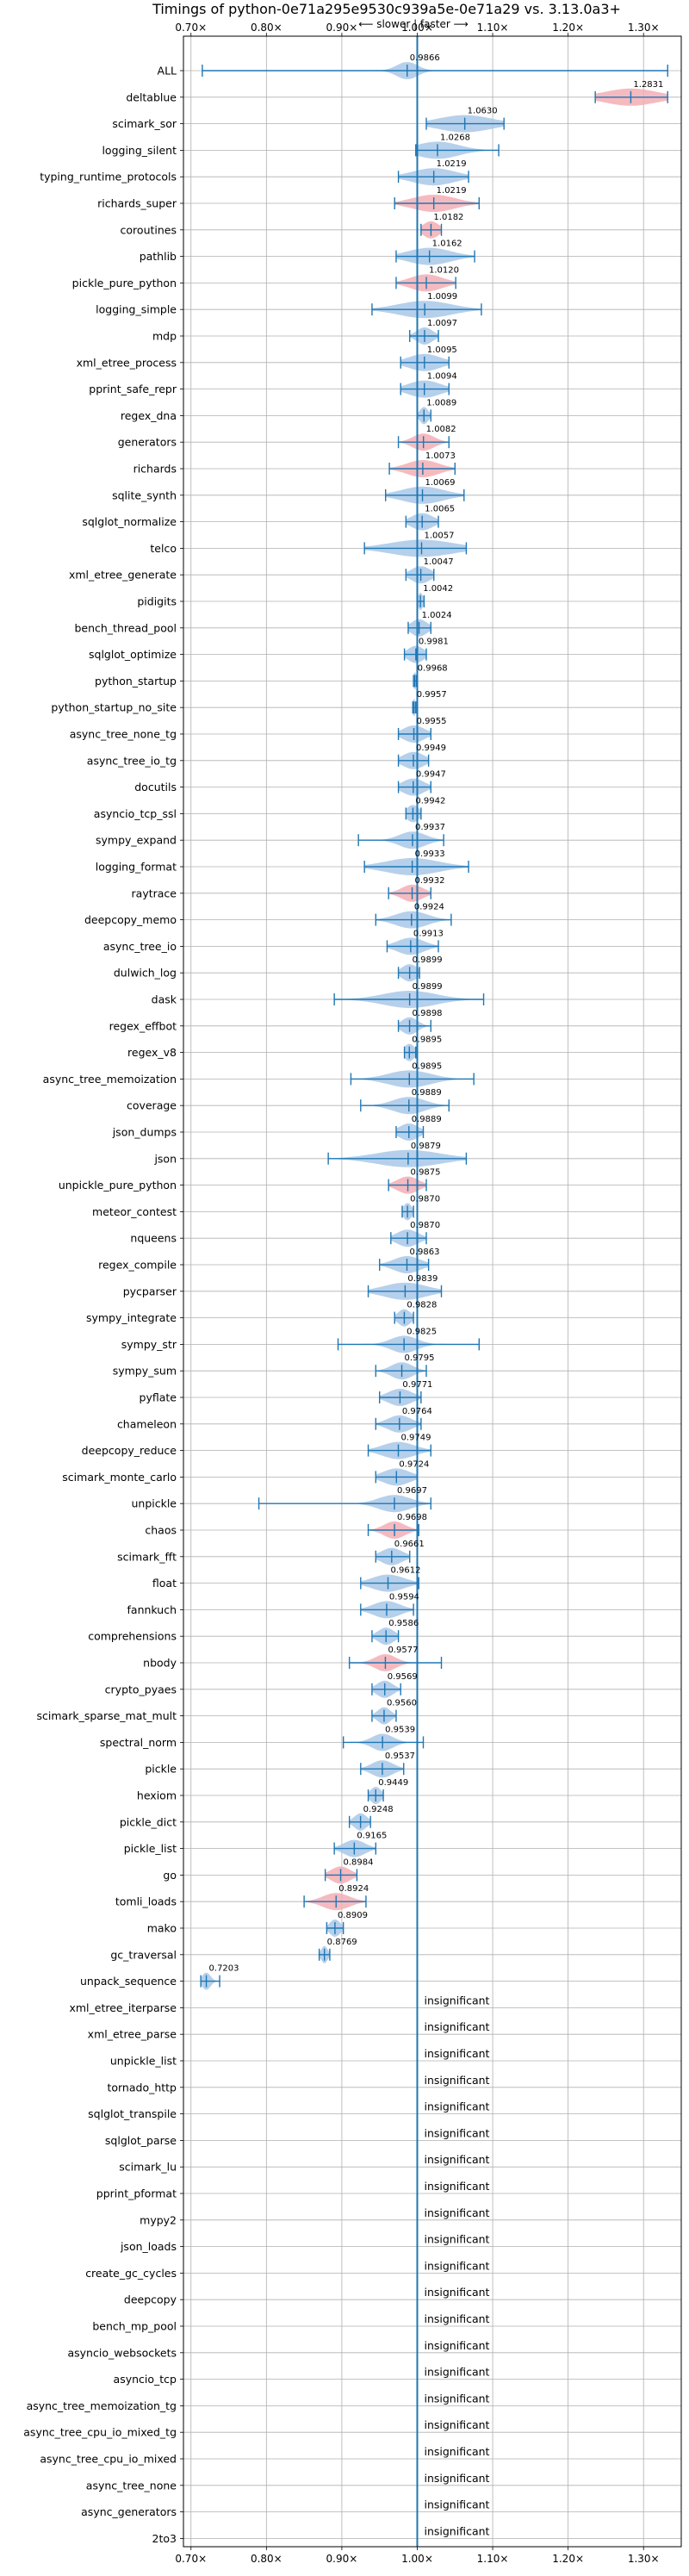 Image resolution: width=689 pixels, height=2576 pixels. What do you see at coordinates (150, 2299) in the screenshot?
I see `category-label-deepcopy: deepcopy` at bounding box center [150, 2299].